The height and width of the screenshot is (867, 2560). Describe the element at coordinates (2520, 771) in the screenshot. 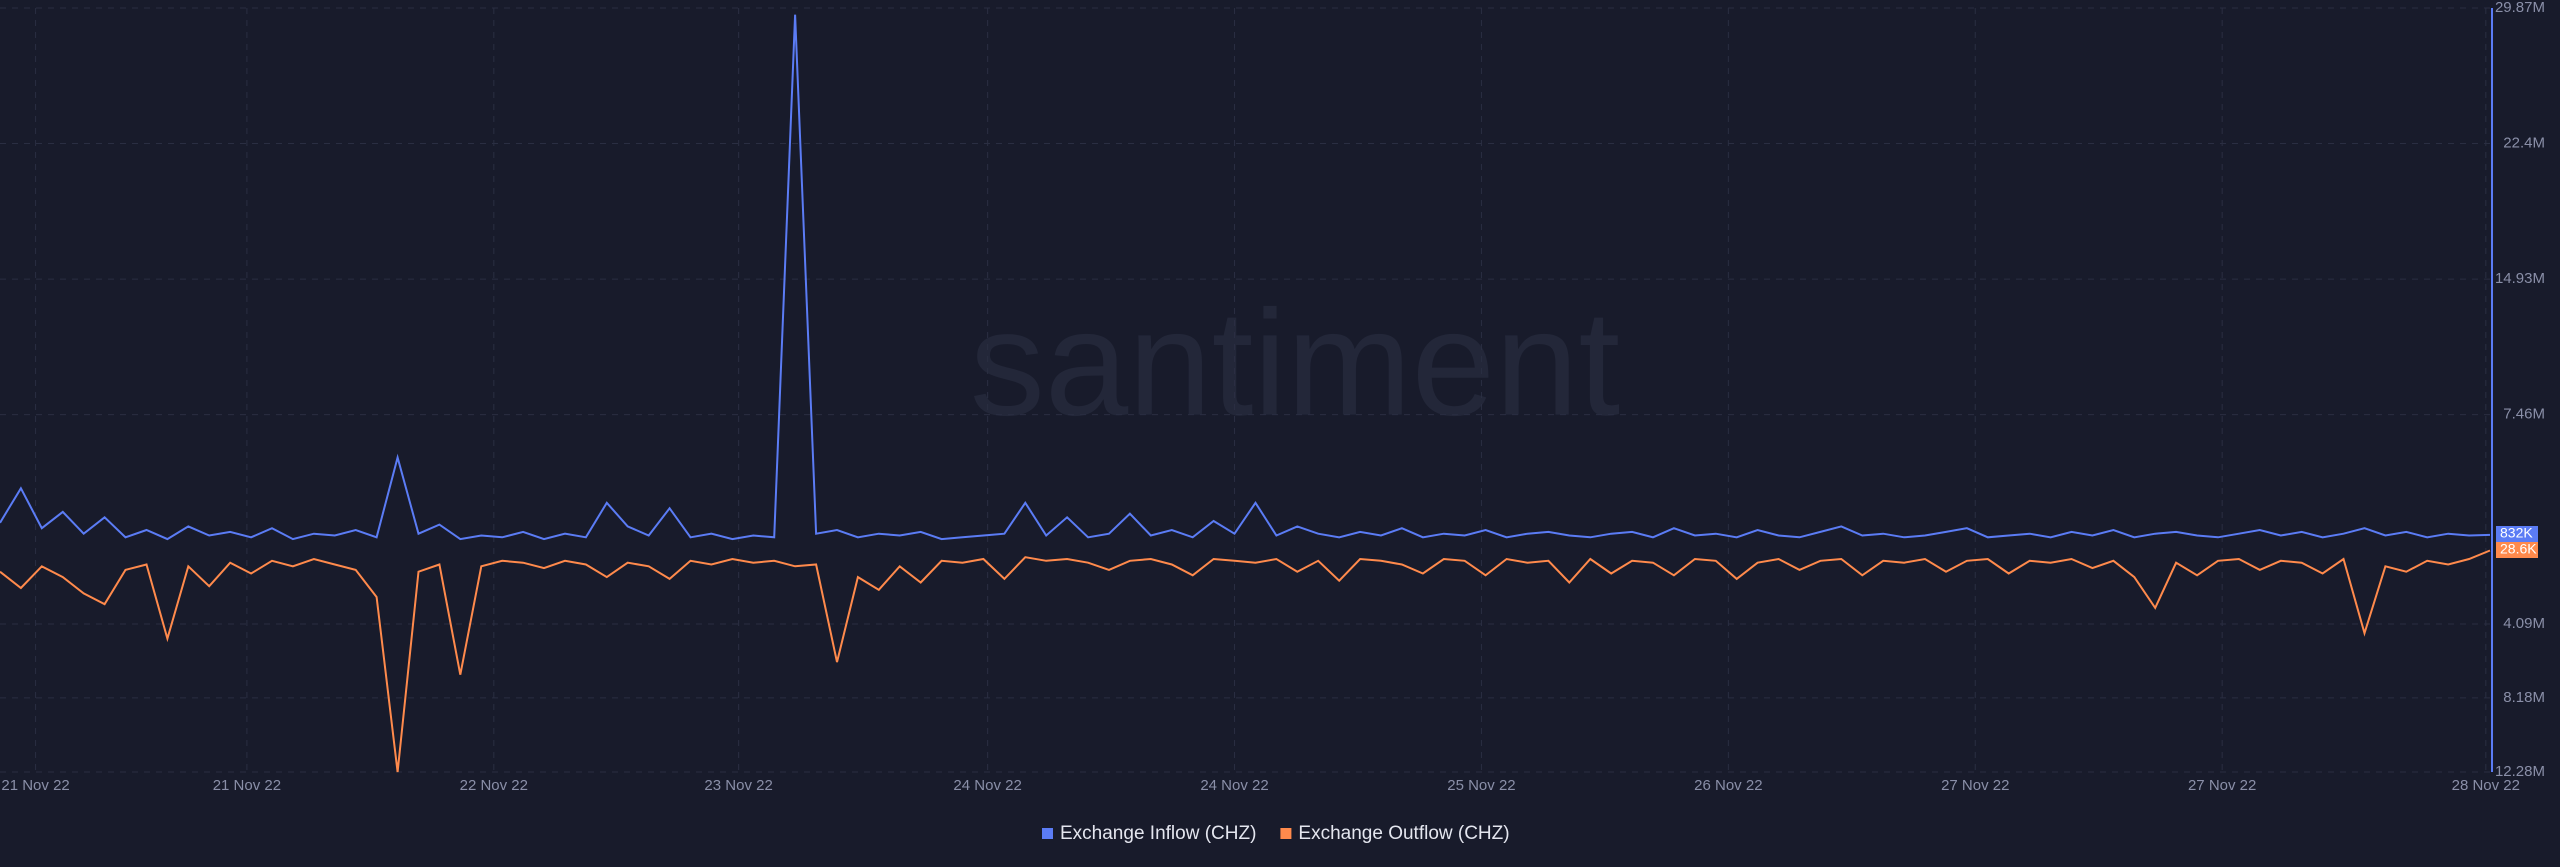

I see `y2-tick-label: 12.28M` at that location.